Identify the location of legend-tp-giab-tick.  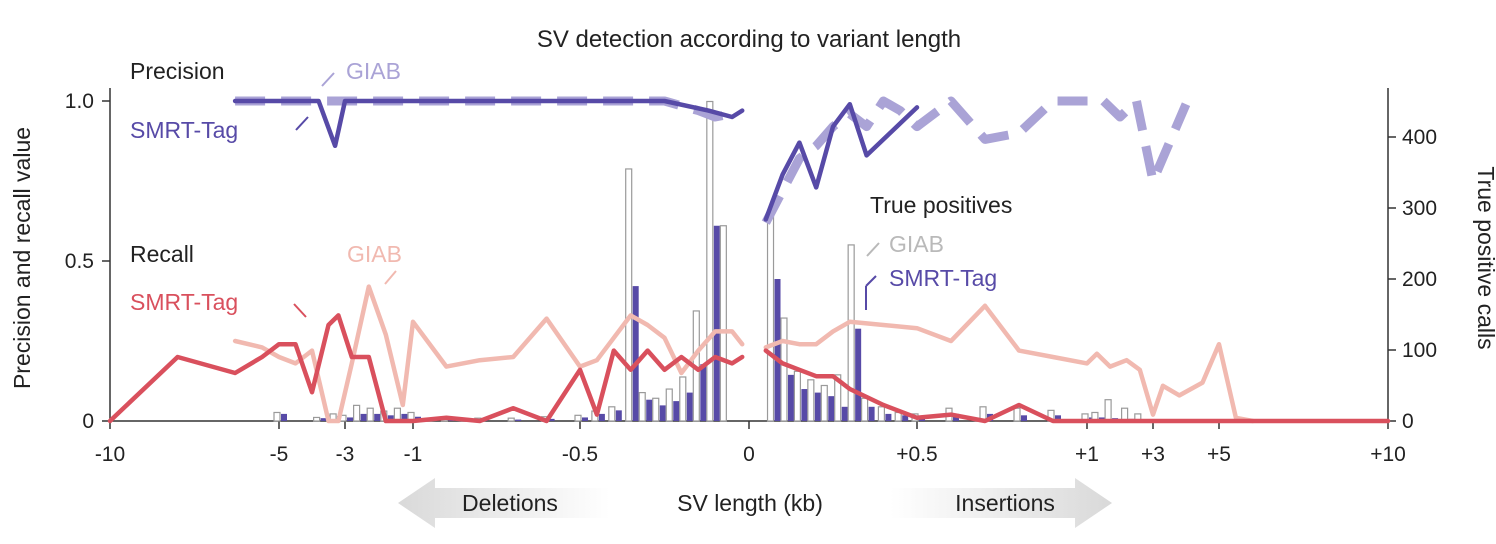
(873, 249).